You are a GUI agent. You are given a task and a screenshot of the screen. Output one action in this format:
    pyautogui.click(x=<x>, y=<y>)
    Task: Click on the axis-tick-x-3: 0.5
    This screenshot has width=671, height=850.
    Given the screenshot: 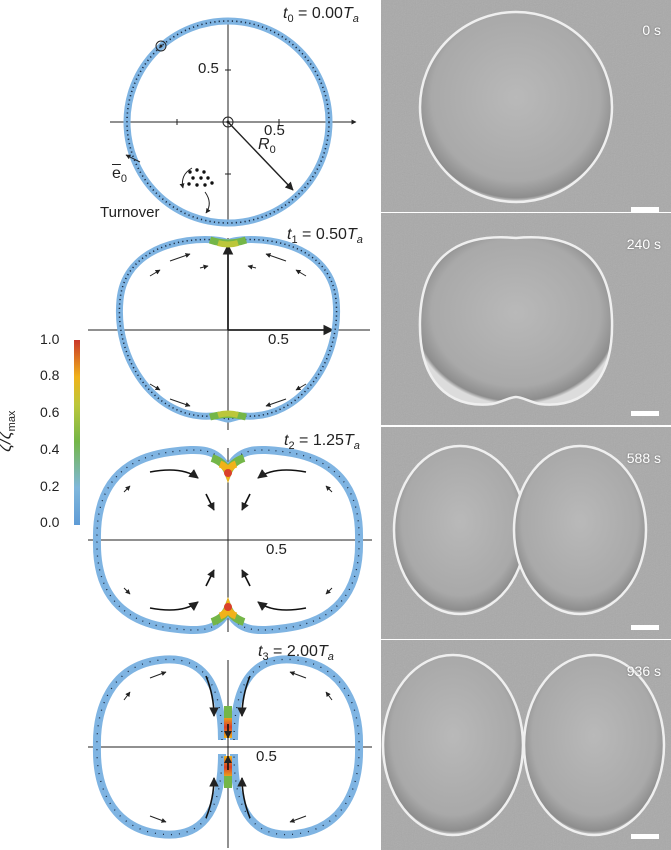 What is the action you would take?
    pyautogui.click(x=266, y=756)
    